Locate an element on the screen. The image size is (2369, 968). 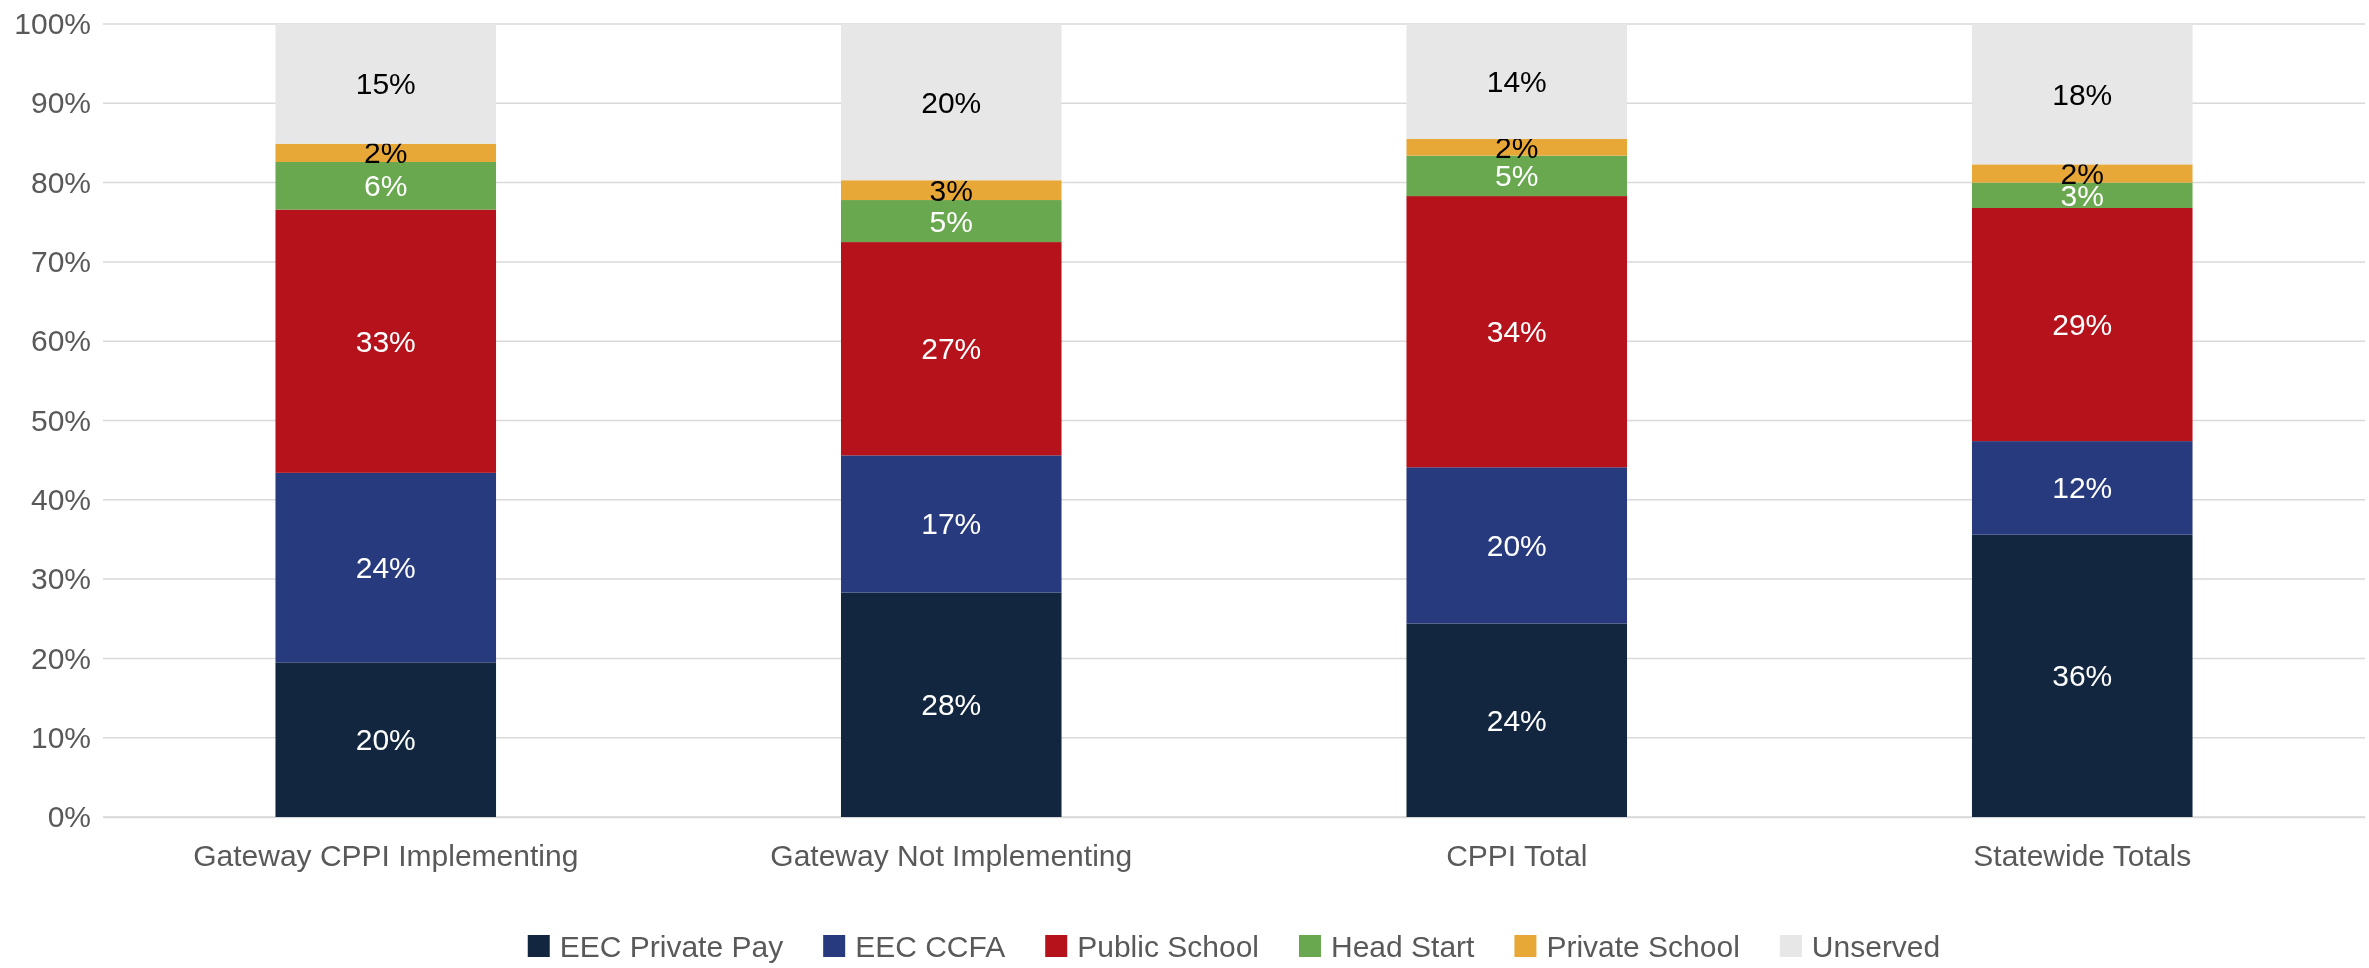
y-tick-label: 50% is located at coordinates (60, 420).